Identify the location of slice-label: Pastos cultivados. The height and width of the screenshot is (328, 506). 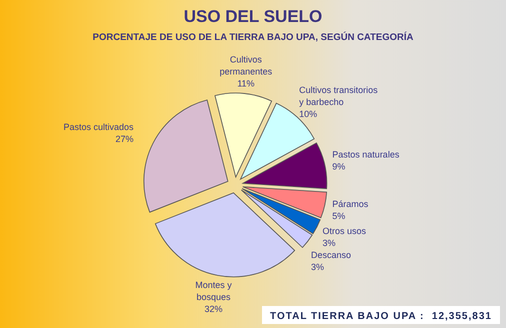
(98, 127).